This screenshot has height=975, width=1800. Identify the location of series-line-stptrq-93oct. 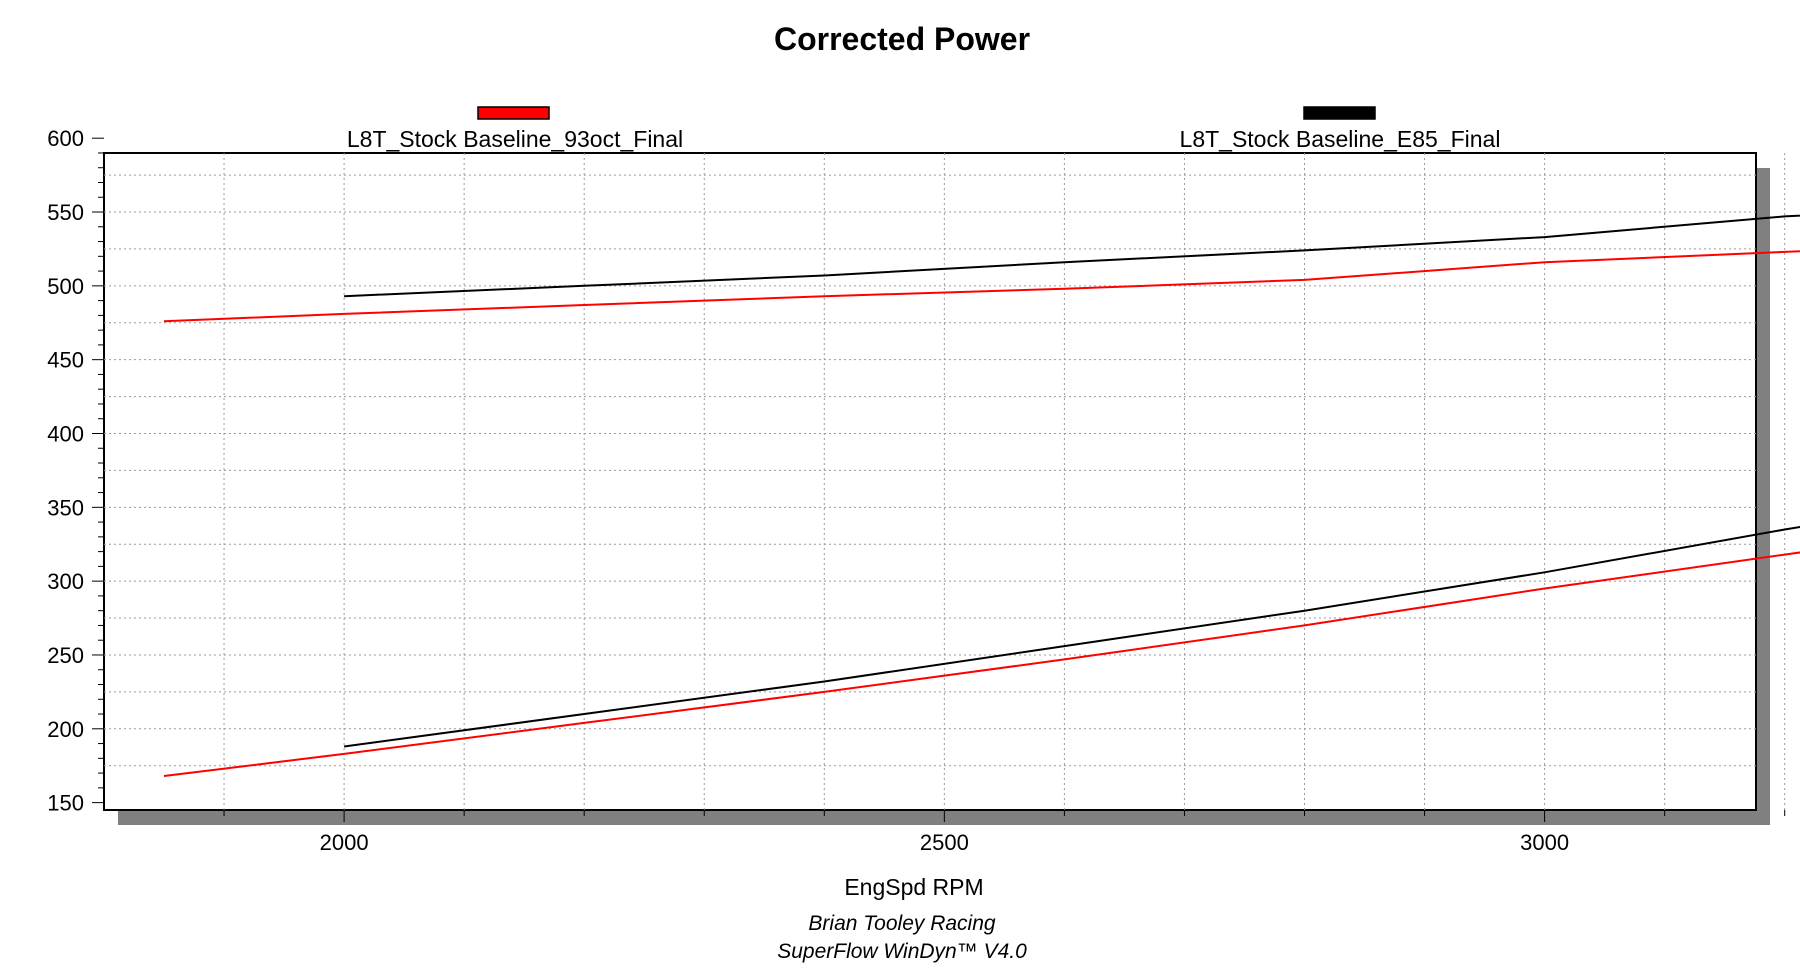
(981, 286).